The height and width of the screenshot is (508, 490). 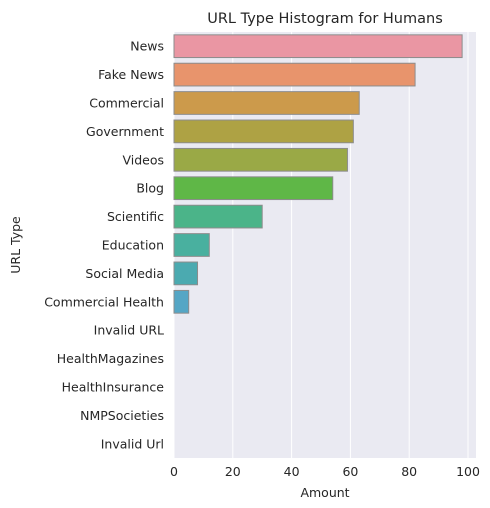 I want to click on x-tick-label: 40, so click(x=292, y=471).